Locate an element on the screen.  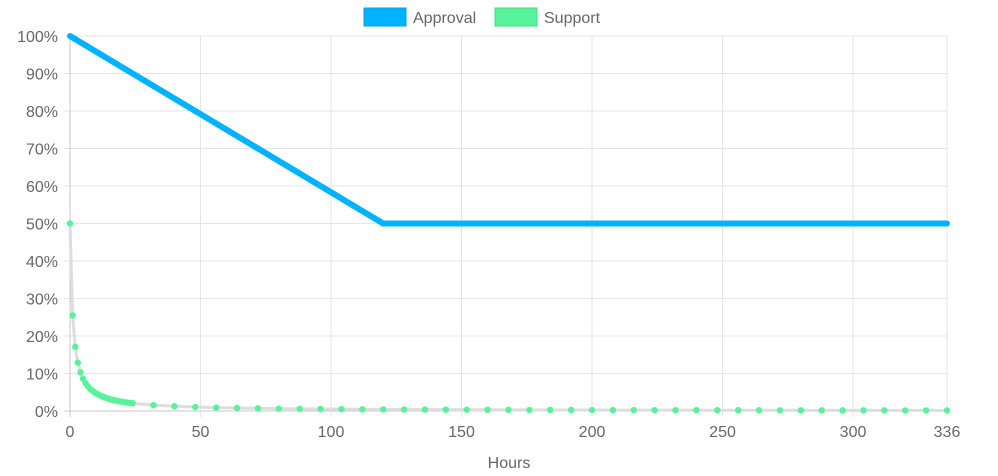
y-tick-label: 30% is located at coordinates (42, 300).